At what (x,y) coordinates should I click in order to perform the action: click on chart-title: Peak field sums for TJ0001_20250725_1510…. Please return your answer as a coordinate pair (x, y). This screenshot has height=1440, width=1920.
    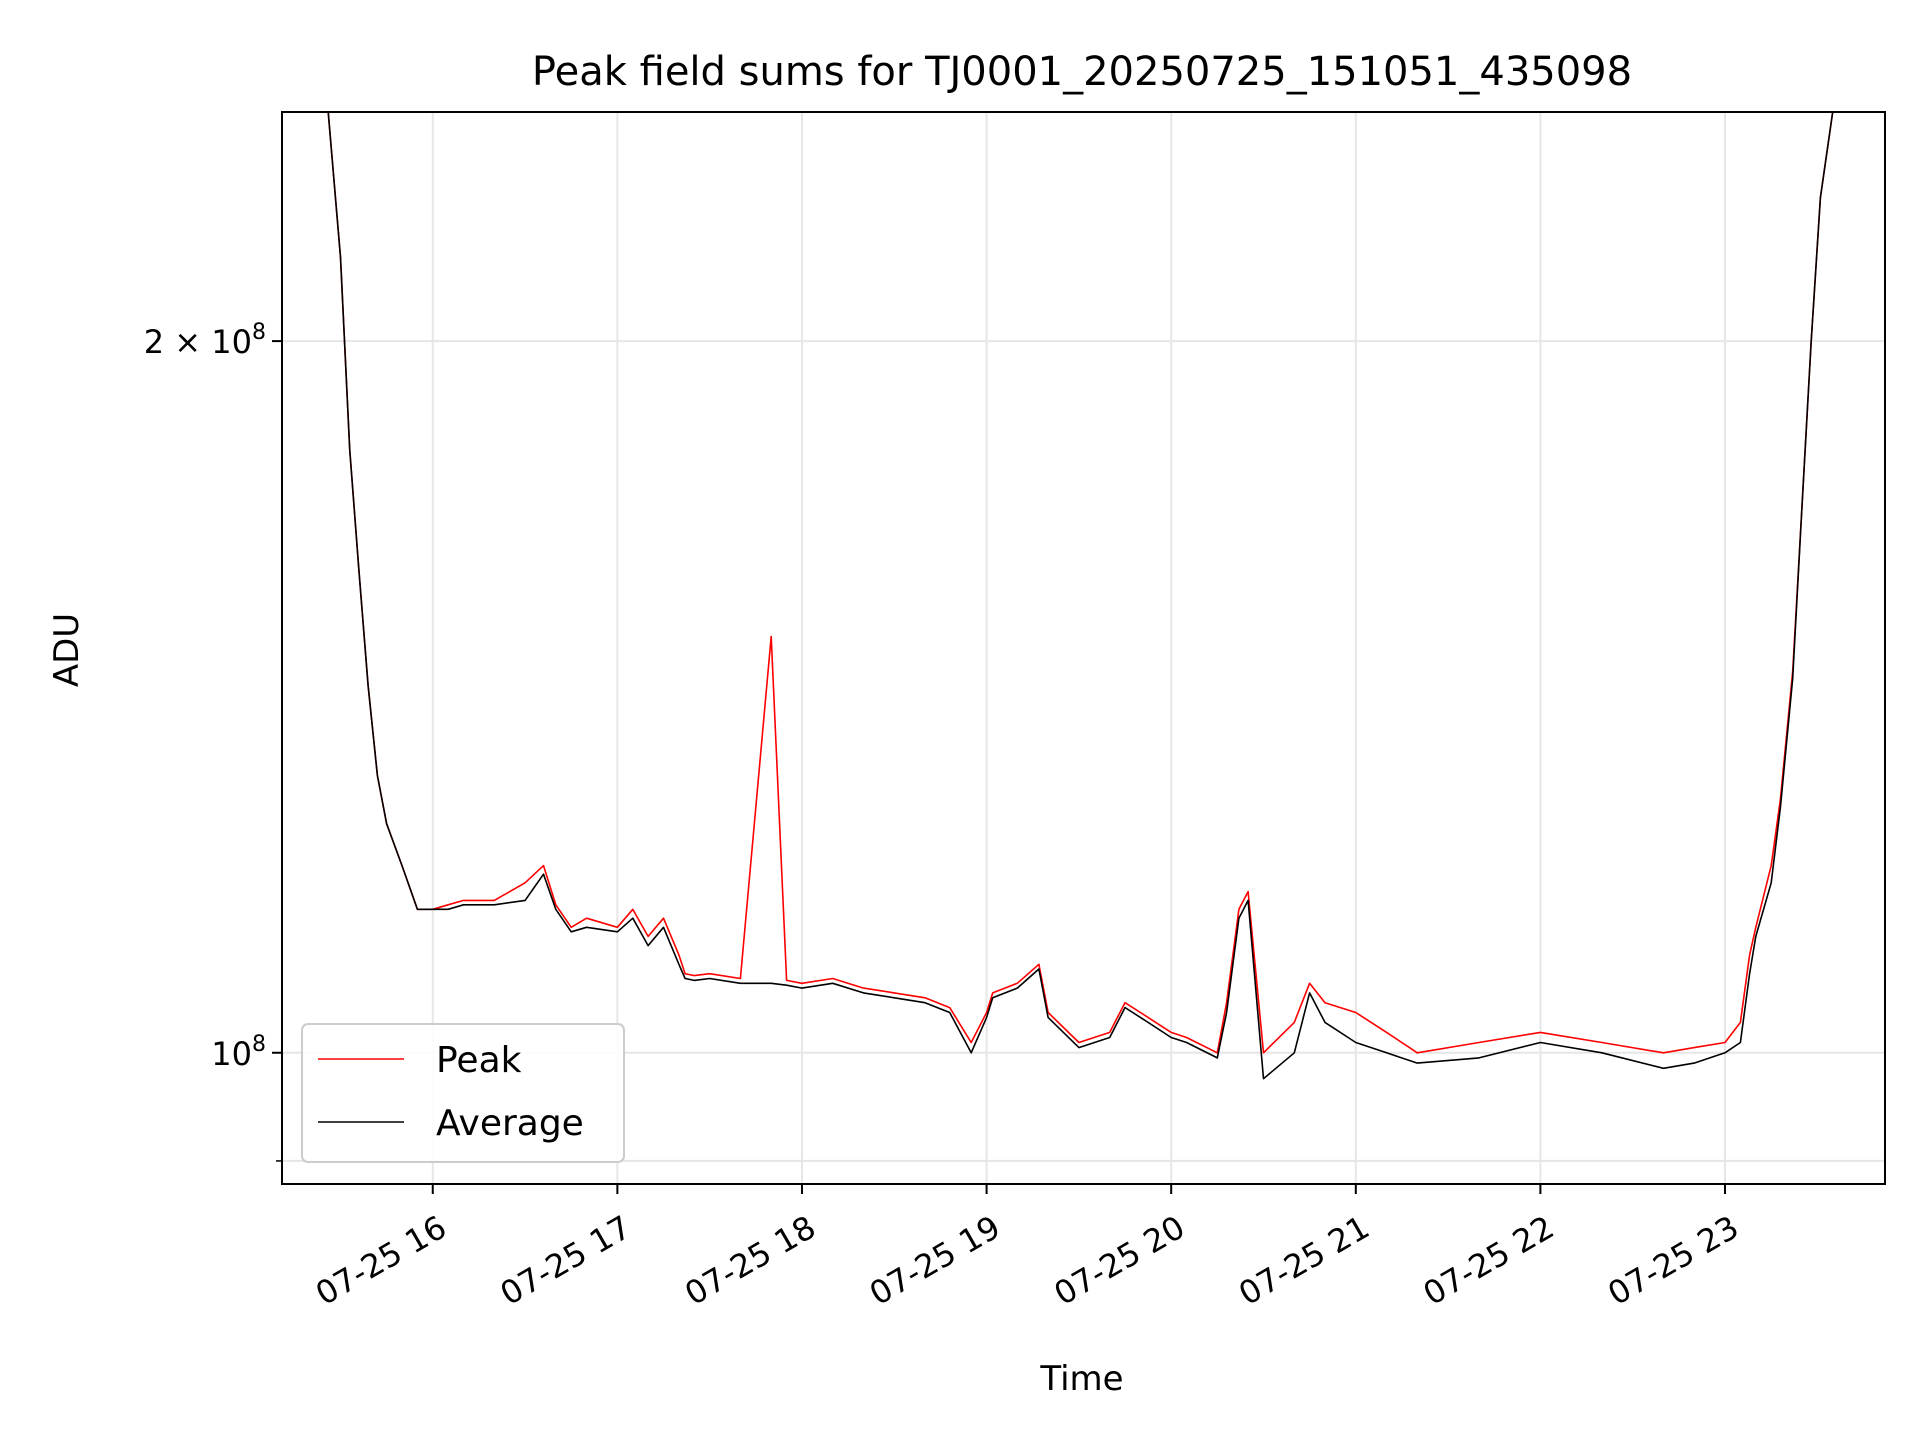
    Looking at the image, I should click on (1082, 72).